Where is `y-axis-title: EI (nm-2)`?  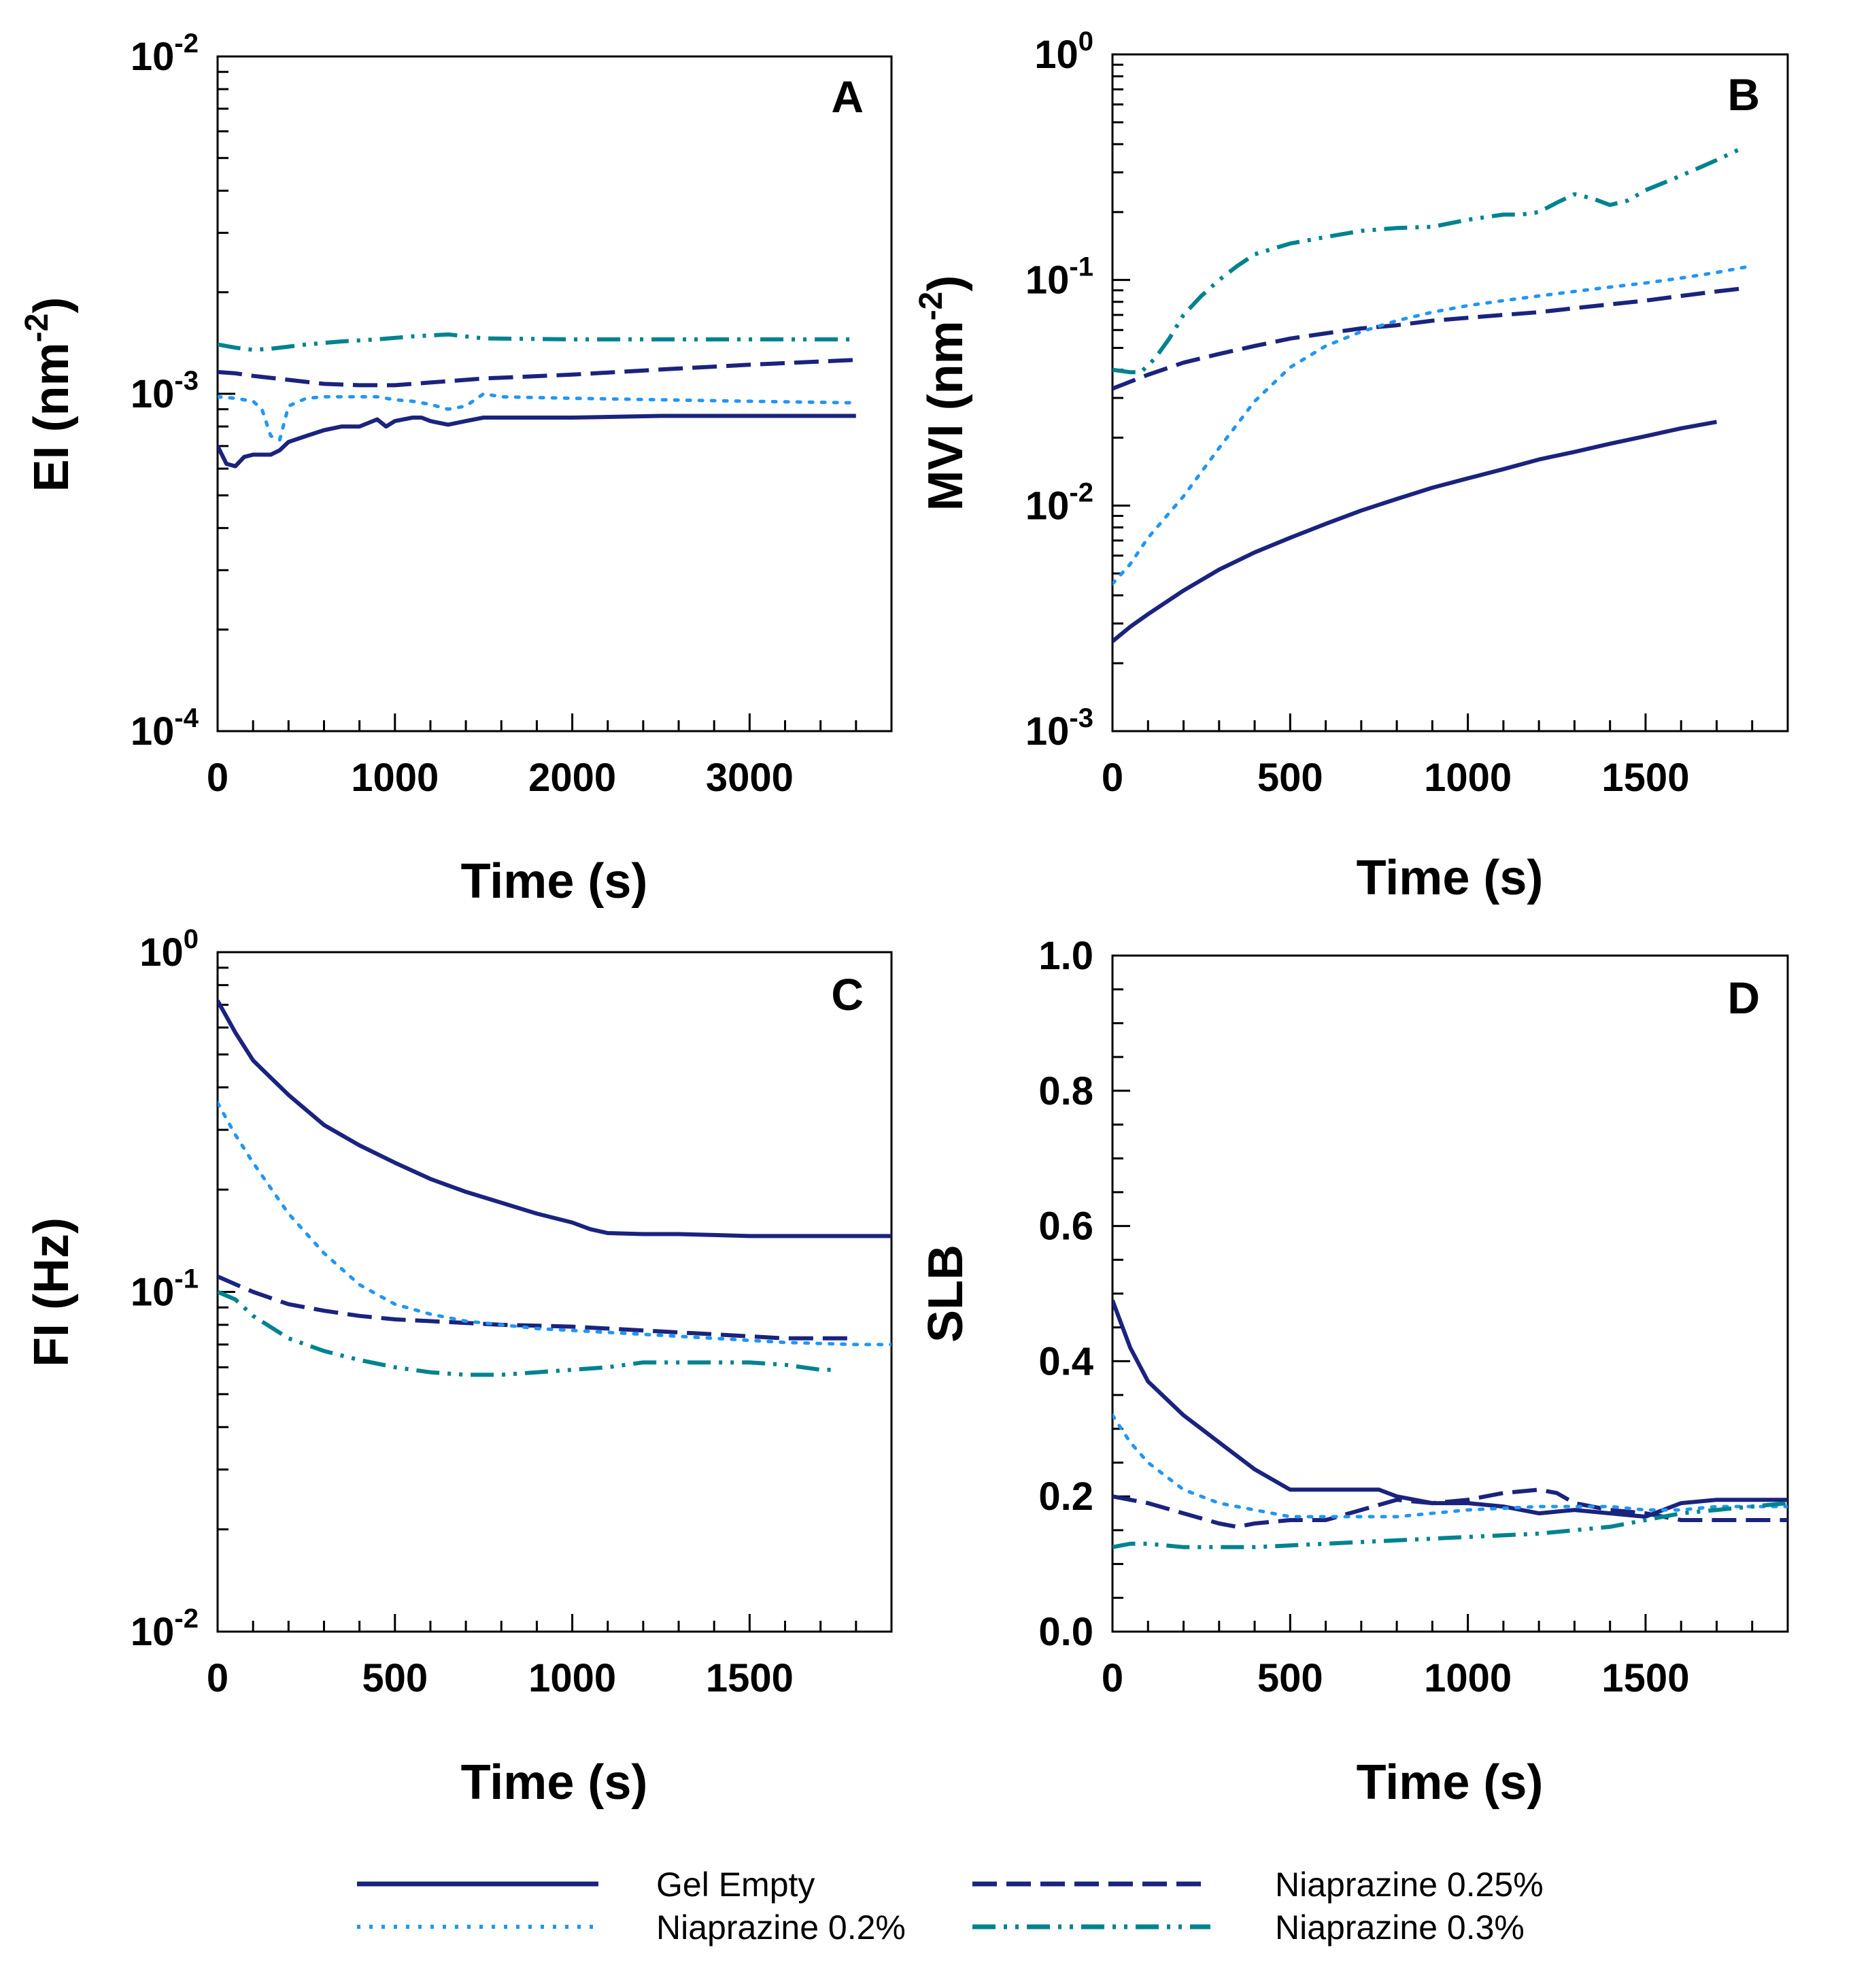 y-axis-title: EI (nm-2) is located at coordinates (49, 394).